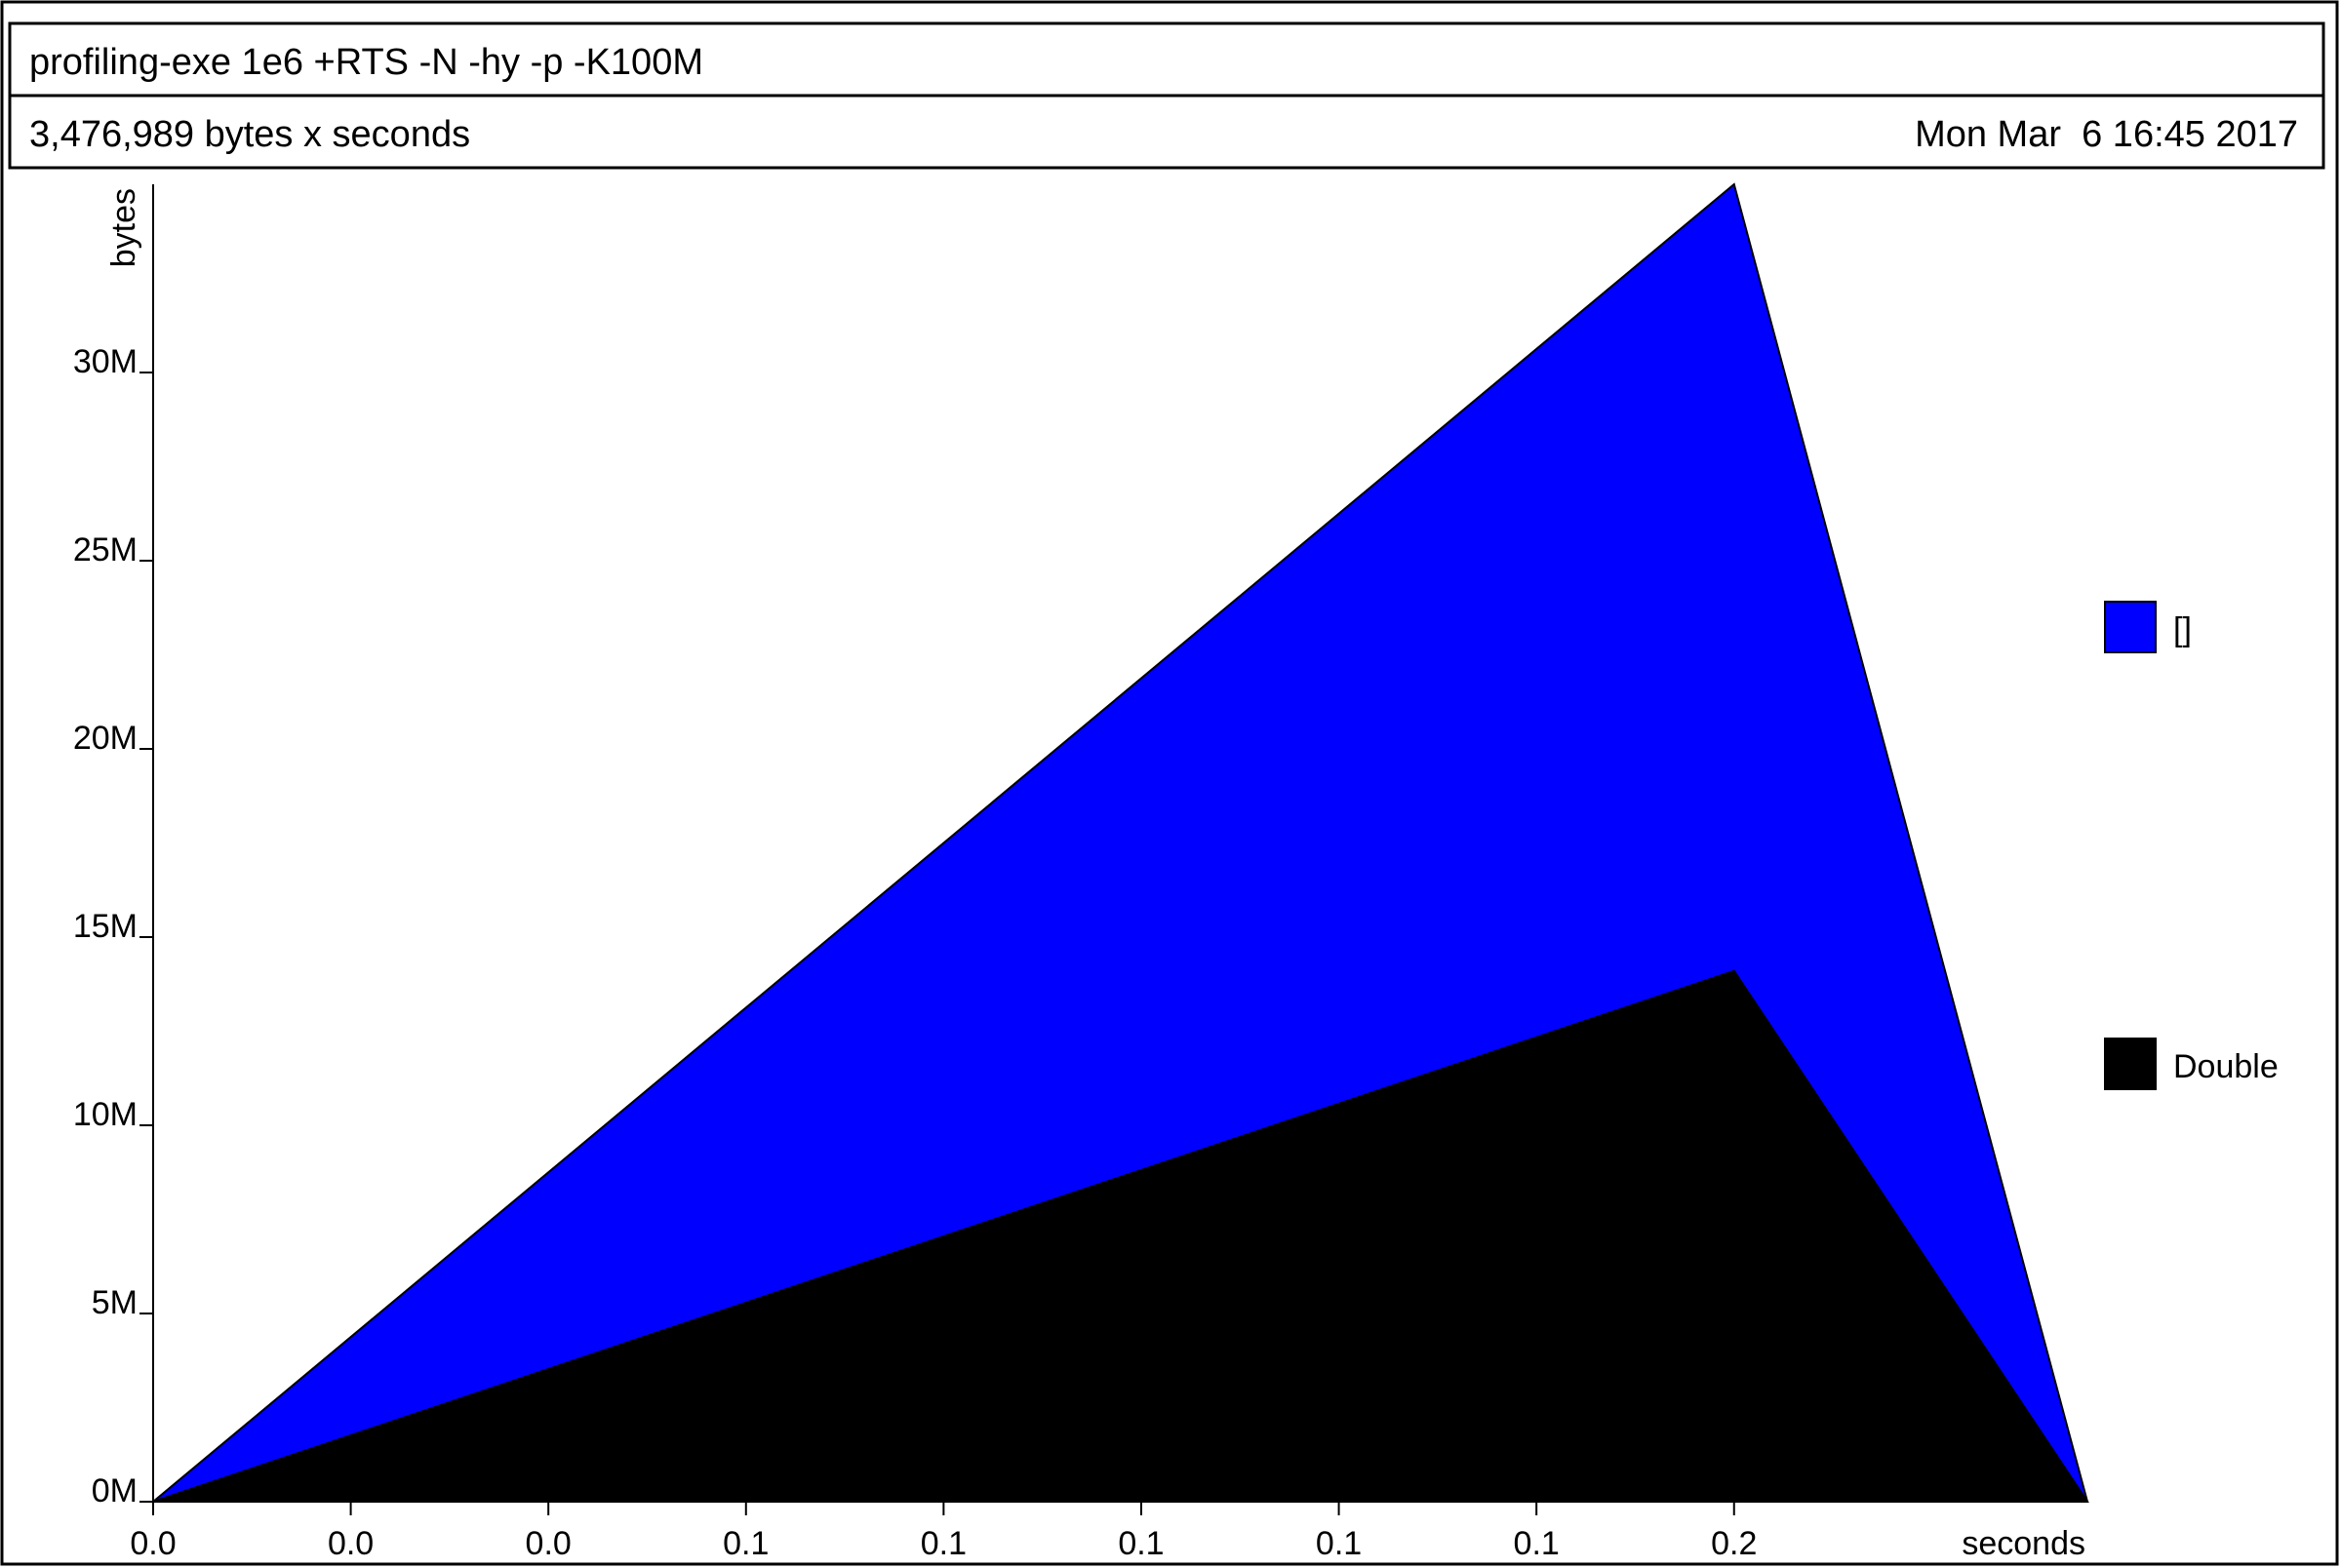 The width and height of the screenshot is (2341, 1568). What do you see at coordinates (2226, 1066) in the screenshot?
I see `legend-label: Double` at bounding box center [2226, 1066].